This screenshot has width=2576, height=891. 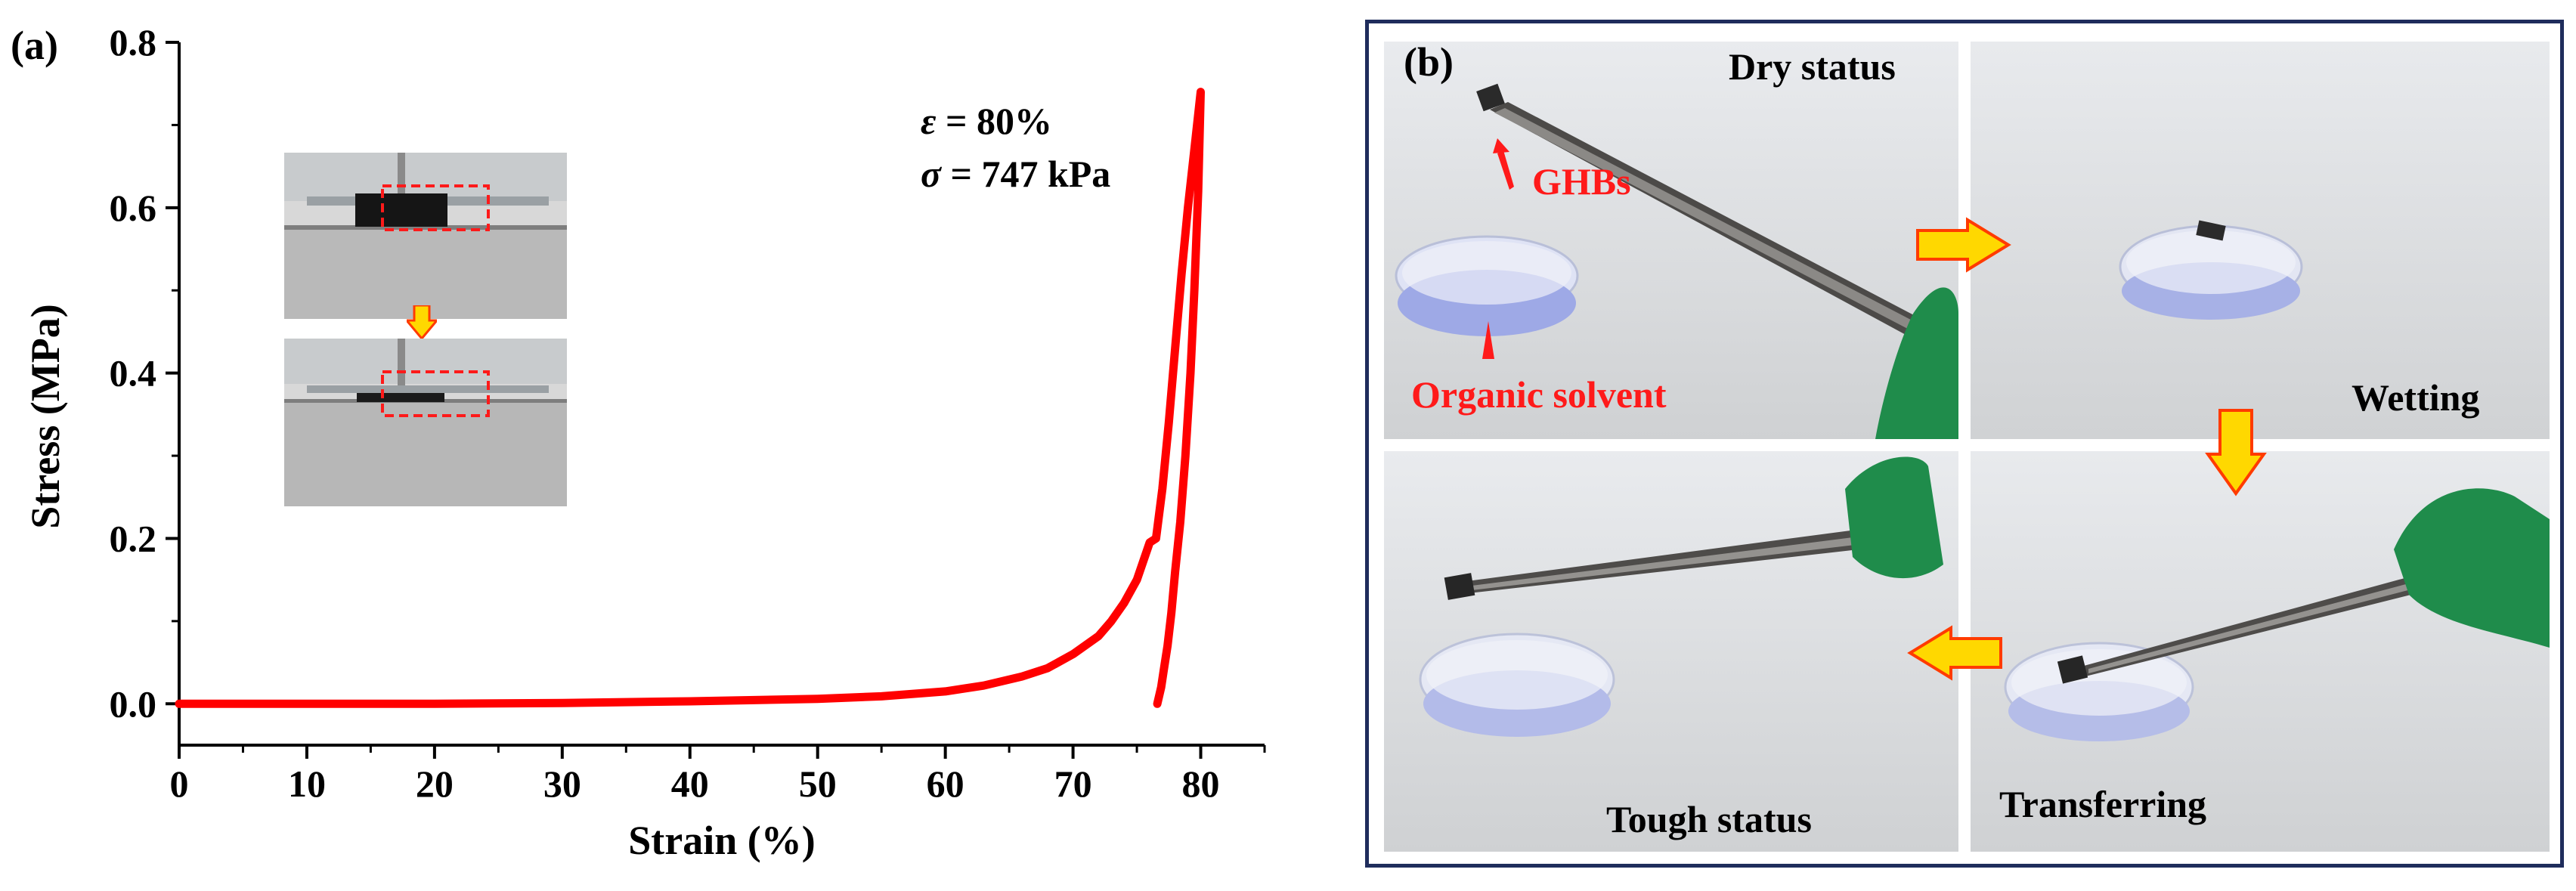 What do you see at coordinates (435, 208) in the screenshot?
I see `highlight-box-before` at bounding box center [435, 208].